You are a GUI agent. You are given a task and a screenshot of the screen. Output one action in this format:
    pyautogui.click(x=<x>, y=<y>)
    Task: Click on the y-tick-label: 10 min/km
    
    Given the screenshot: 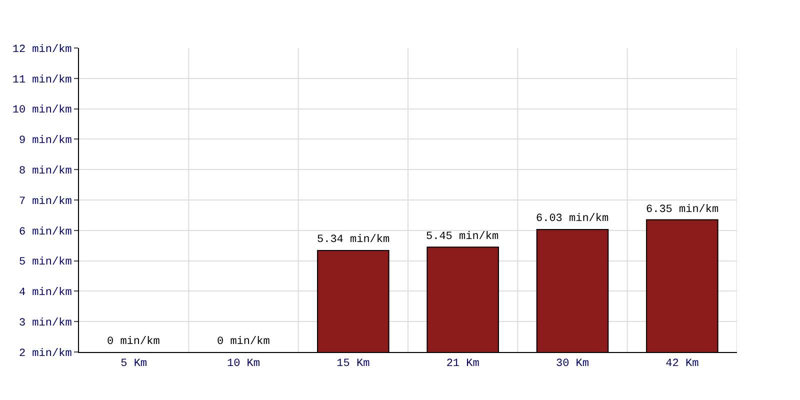 What is the action you would take?
    pyautogui.click(x=42, y=110)
    